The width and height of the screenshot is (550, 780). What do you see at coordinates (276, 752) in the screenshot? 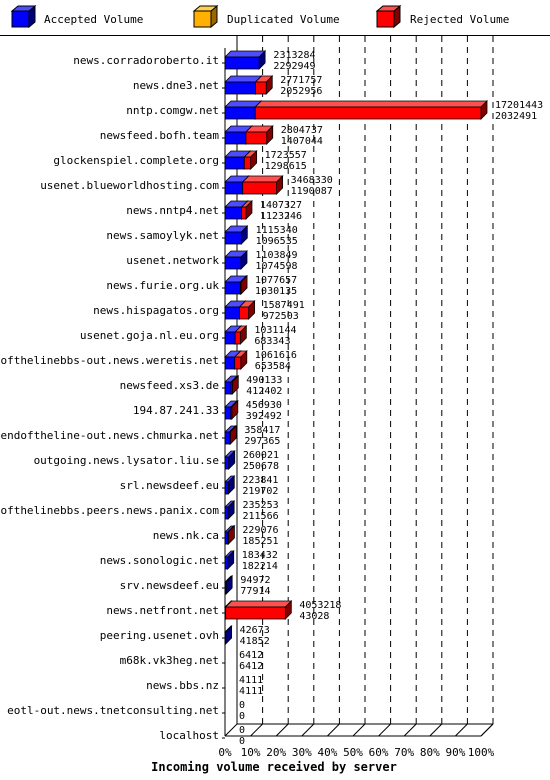
I see `x-tick-label: 20%` at bounding box center [276, 752].